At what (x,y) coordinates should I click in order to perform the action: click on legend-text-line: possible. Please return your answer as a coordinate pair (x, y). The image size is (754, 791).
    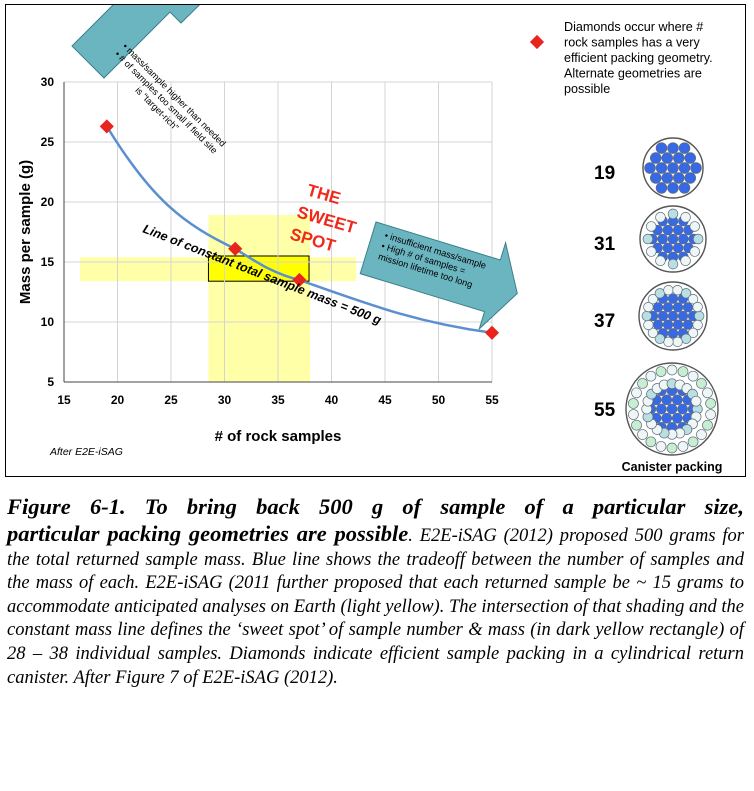
    Looking at the image, I should click on (587, 89).